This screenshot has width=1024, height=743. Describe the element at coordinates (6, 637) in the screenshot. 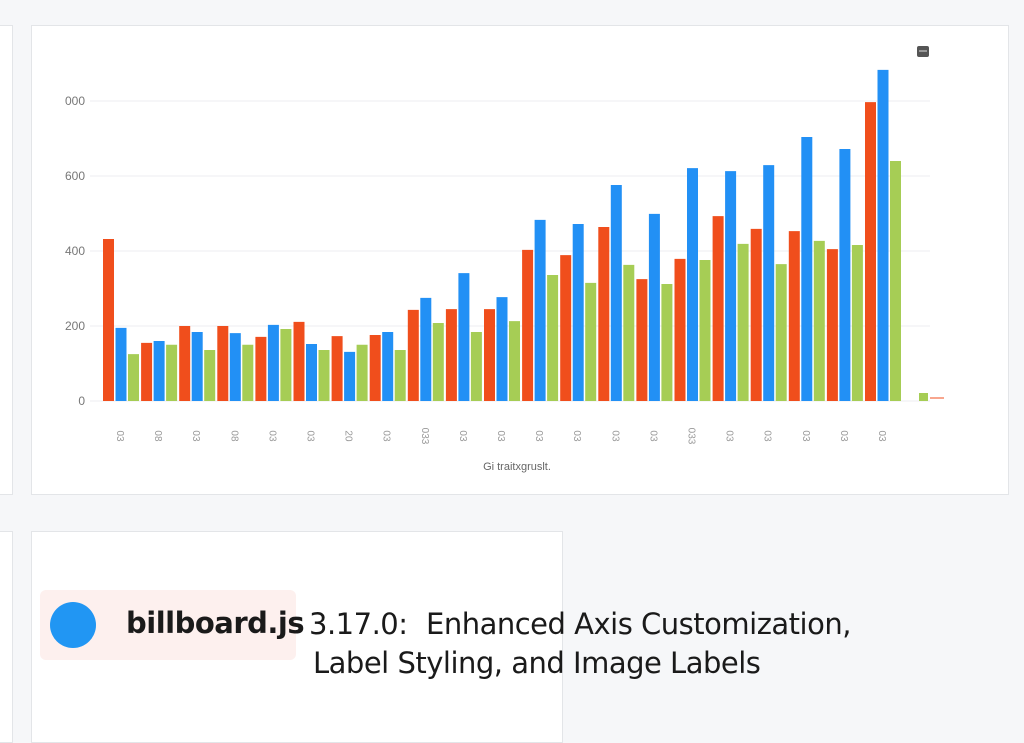

I see `left-card-partial-bottom` at that location.